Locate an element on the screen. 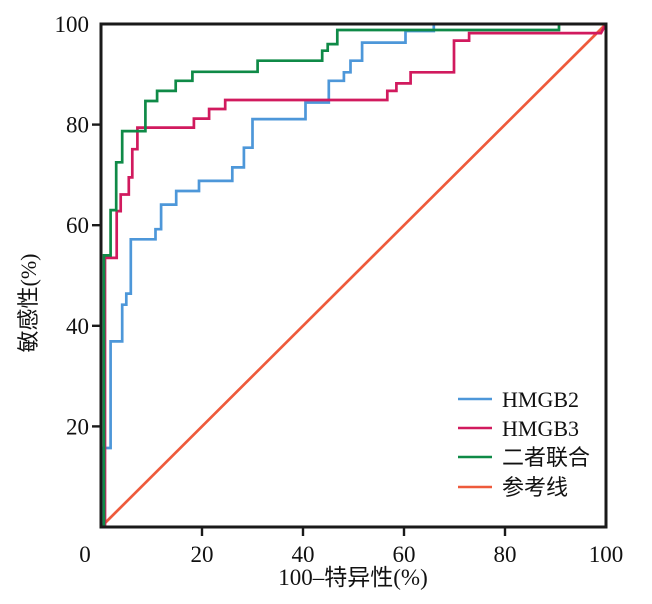  legend-label-reference: 参考线 is located at coordinates (535, 487).